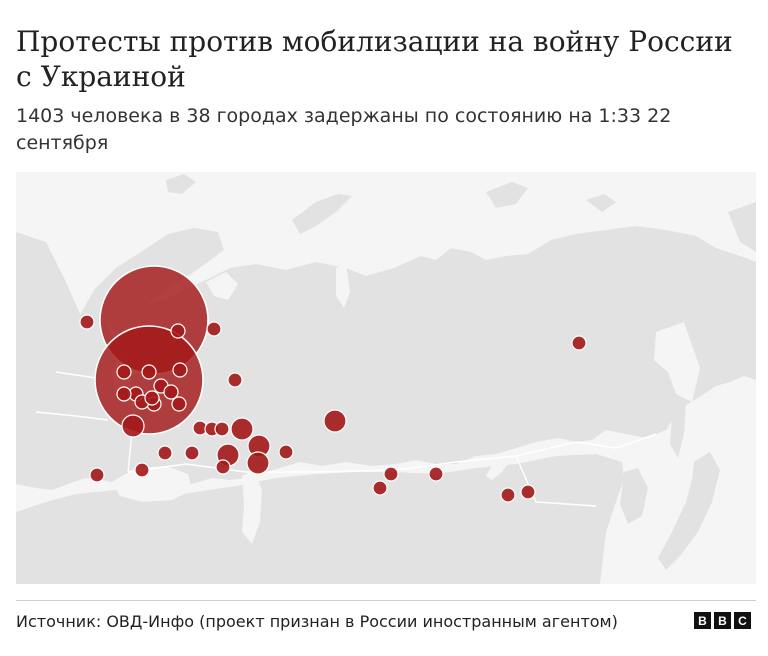 This screenshot has height=656, width=768. I want to click on land-new-siberian-islands, so click(601, 203).